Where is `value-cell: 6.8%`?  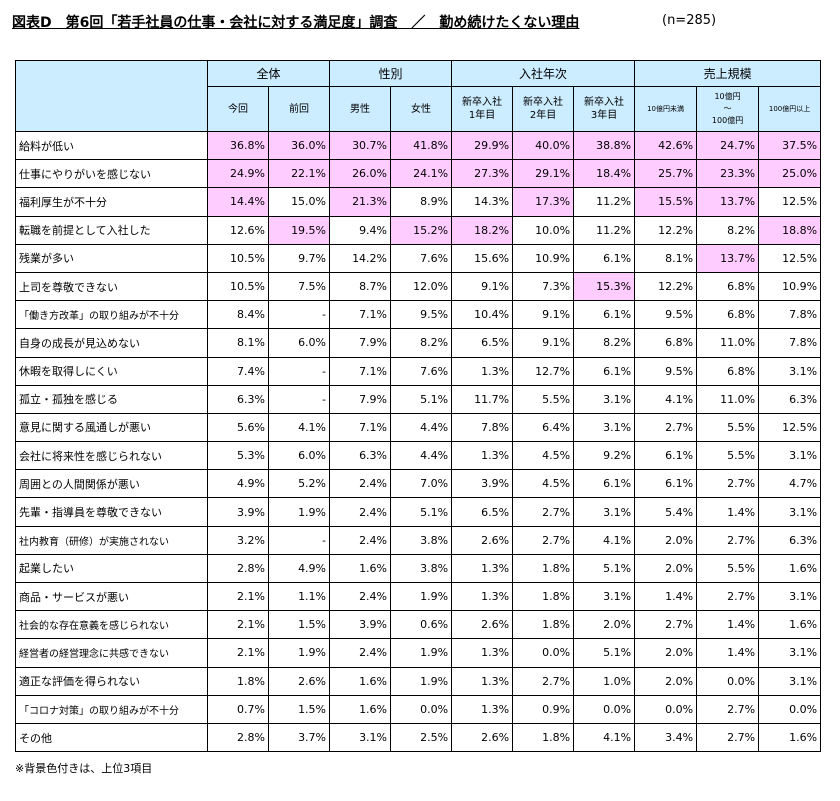
value-cell: 6.8% is located at coordinates (728, 315).